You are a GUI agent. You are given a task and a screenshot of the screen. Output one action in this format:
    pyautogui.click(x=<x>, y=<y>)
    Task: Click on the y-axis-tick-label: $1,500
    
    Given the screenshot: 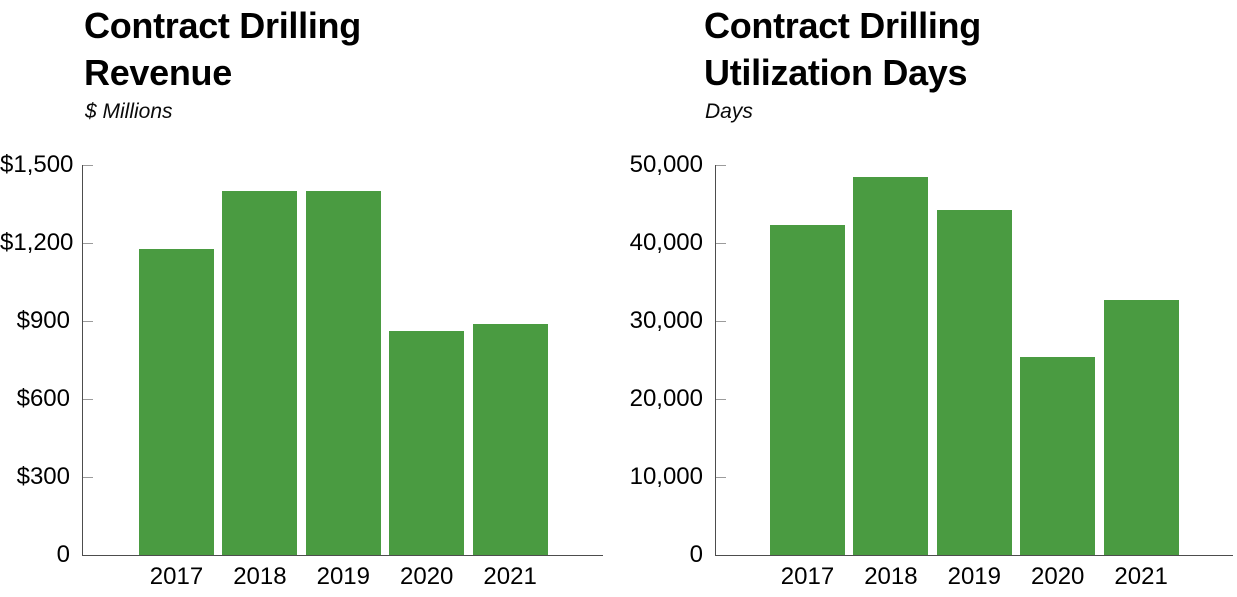 What is the action you would take?
    pyautogui.click(x=37, y=164)
    